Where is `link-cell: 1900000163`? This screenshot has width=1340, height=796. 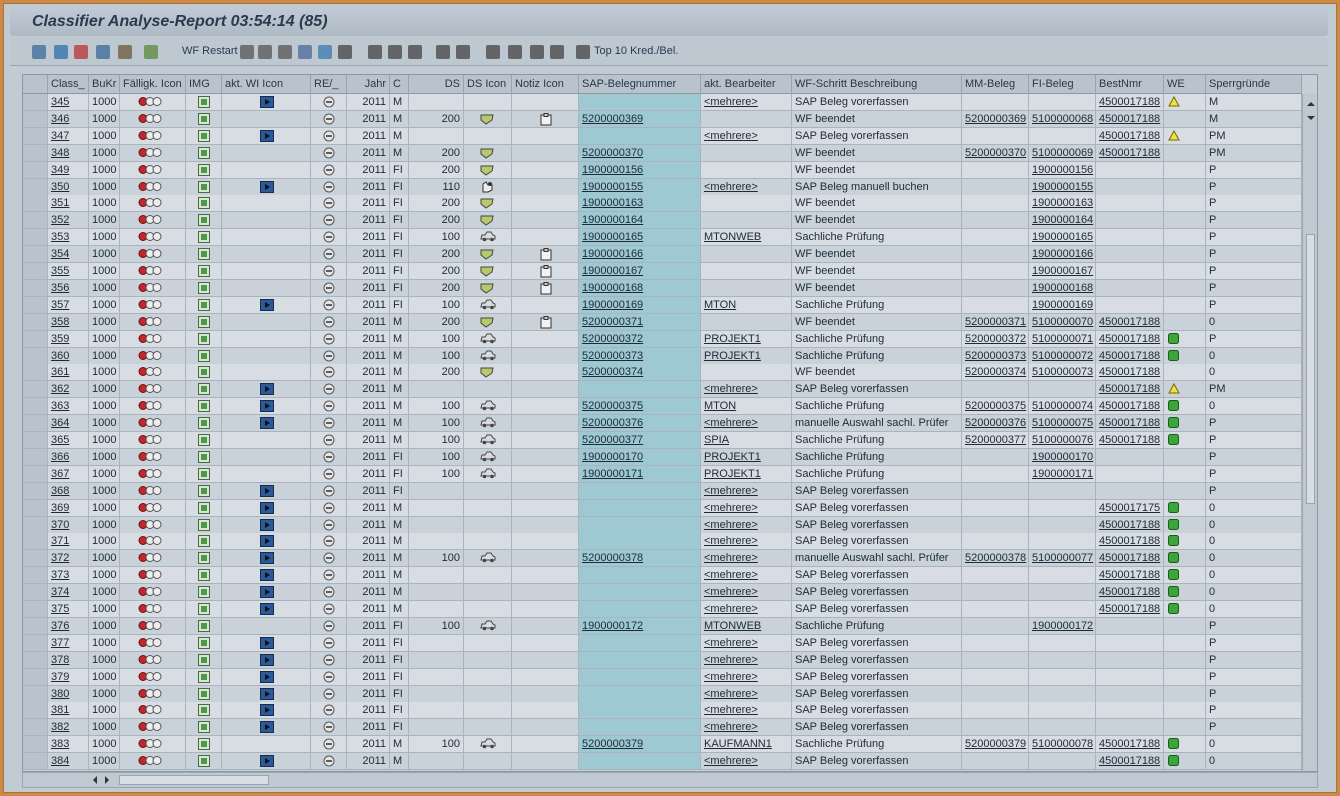 link-cell: 1900000163 is located at coordinates (640, 204).